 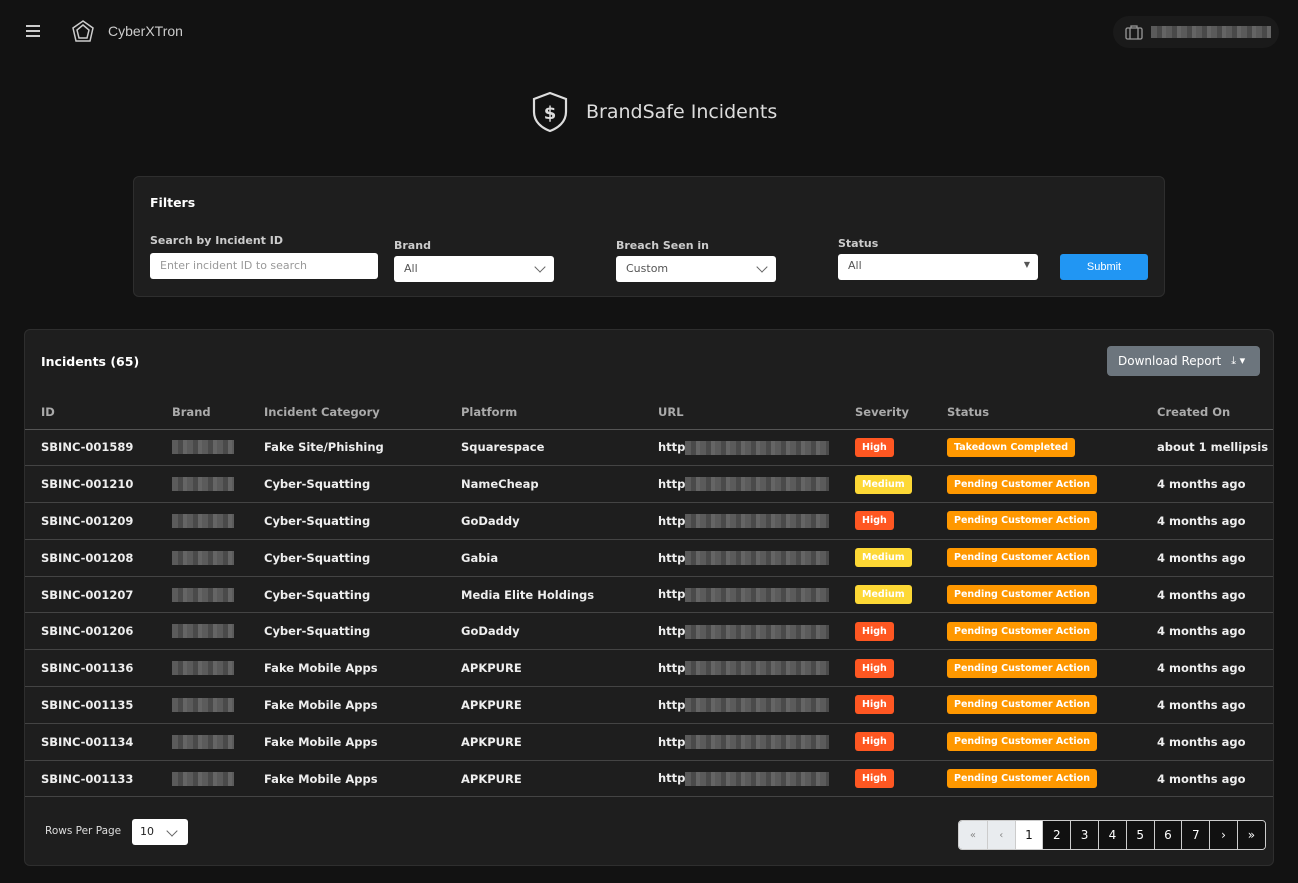 What do you see at coordinates (1196, 32) in the screenshot?
I see `user-account-button` at bounding box center [1196, 32].